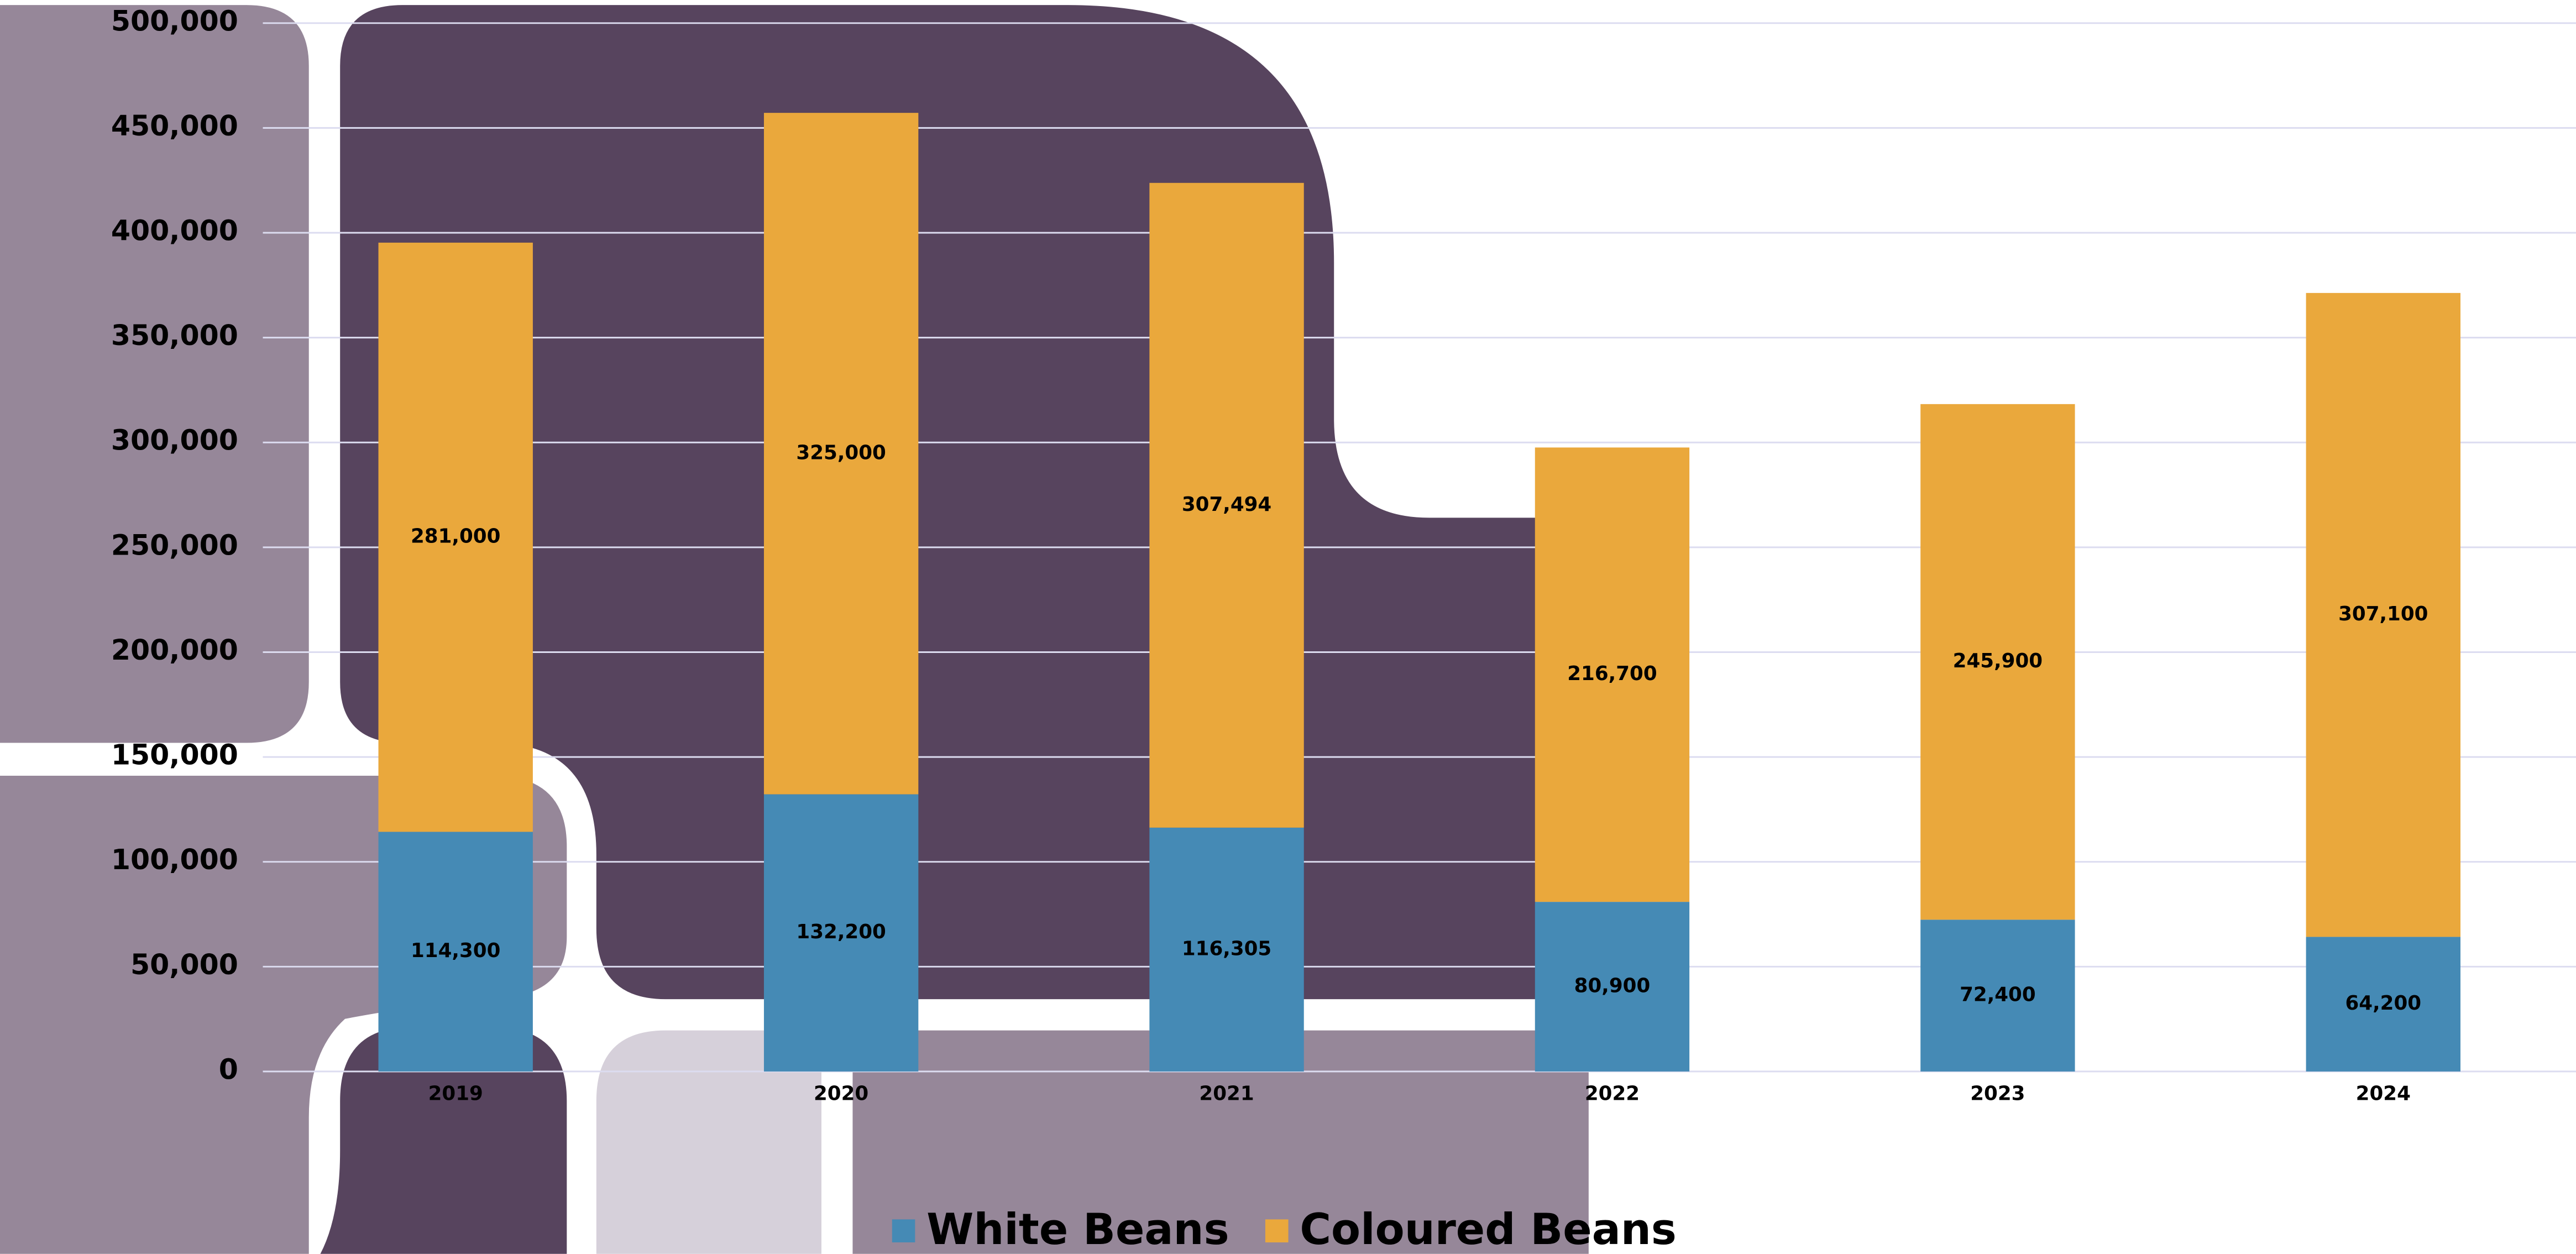  I want to click on value-label: 80,900, so click(1613, 986).